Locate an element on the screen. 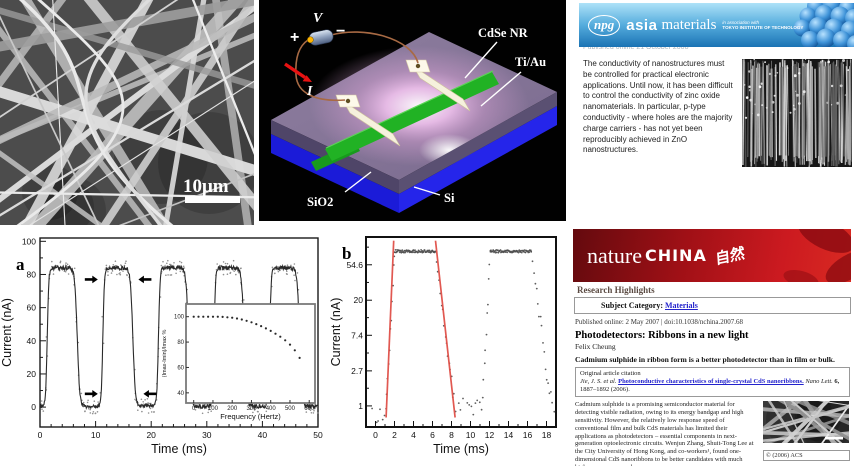 The height and width of the screenshot is (466, 857). svg-text: b is located at coordinates (346, 253).